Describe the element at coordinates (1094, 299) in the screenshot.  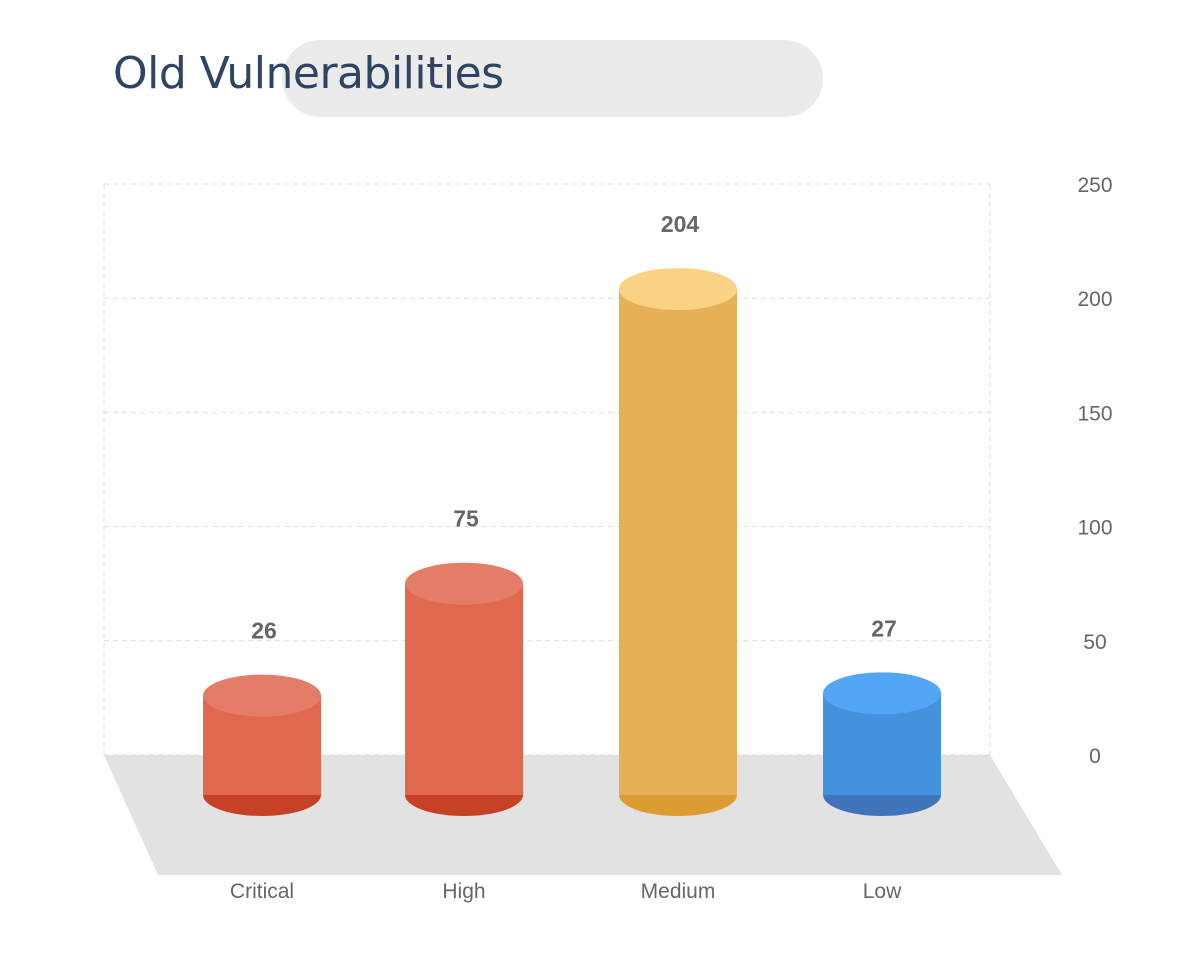
I see `y-tick-label: 200` at that location.